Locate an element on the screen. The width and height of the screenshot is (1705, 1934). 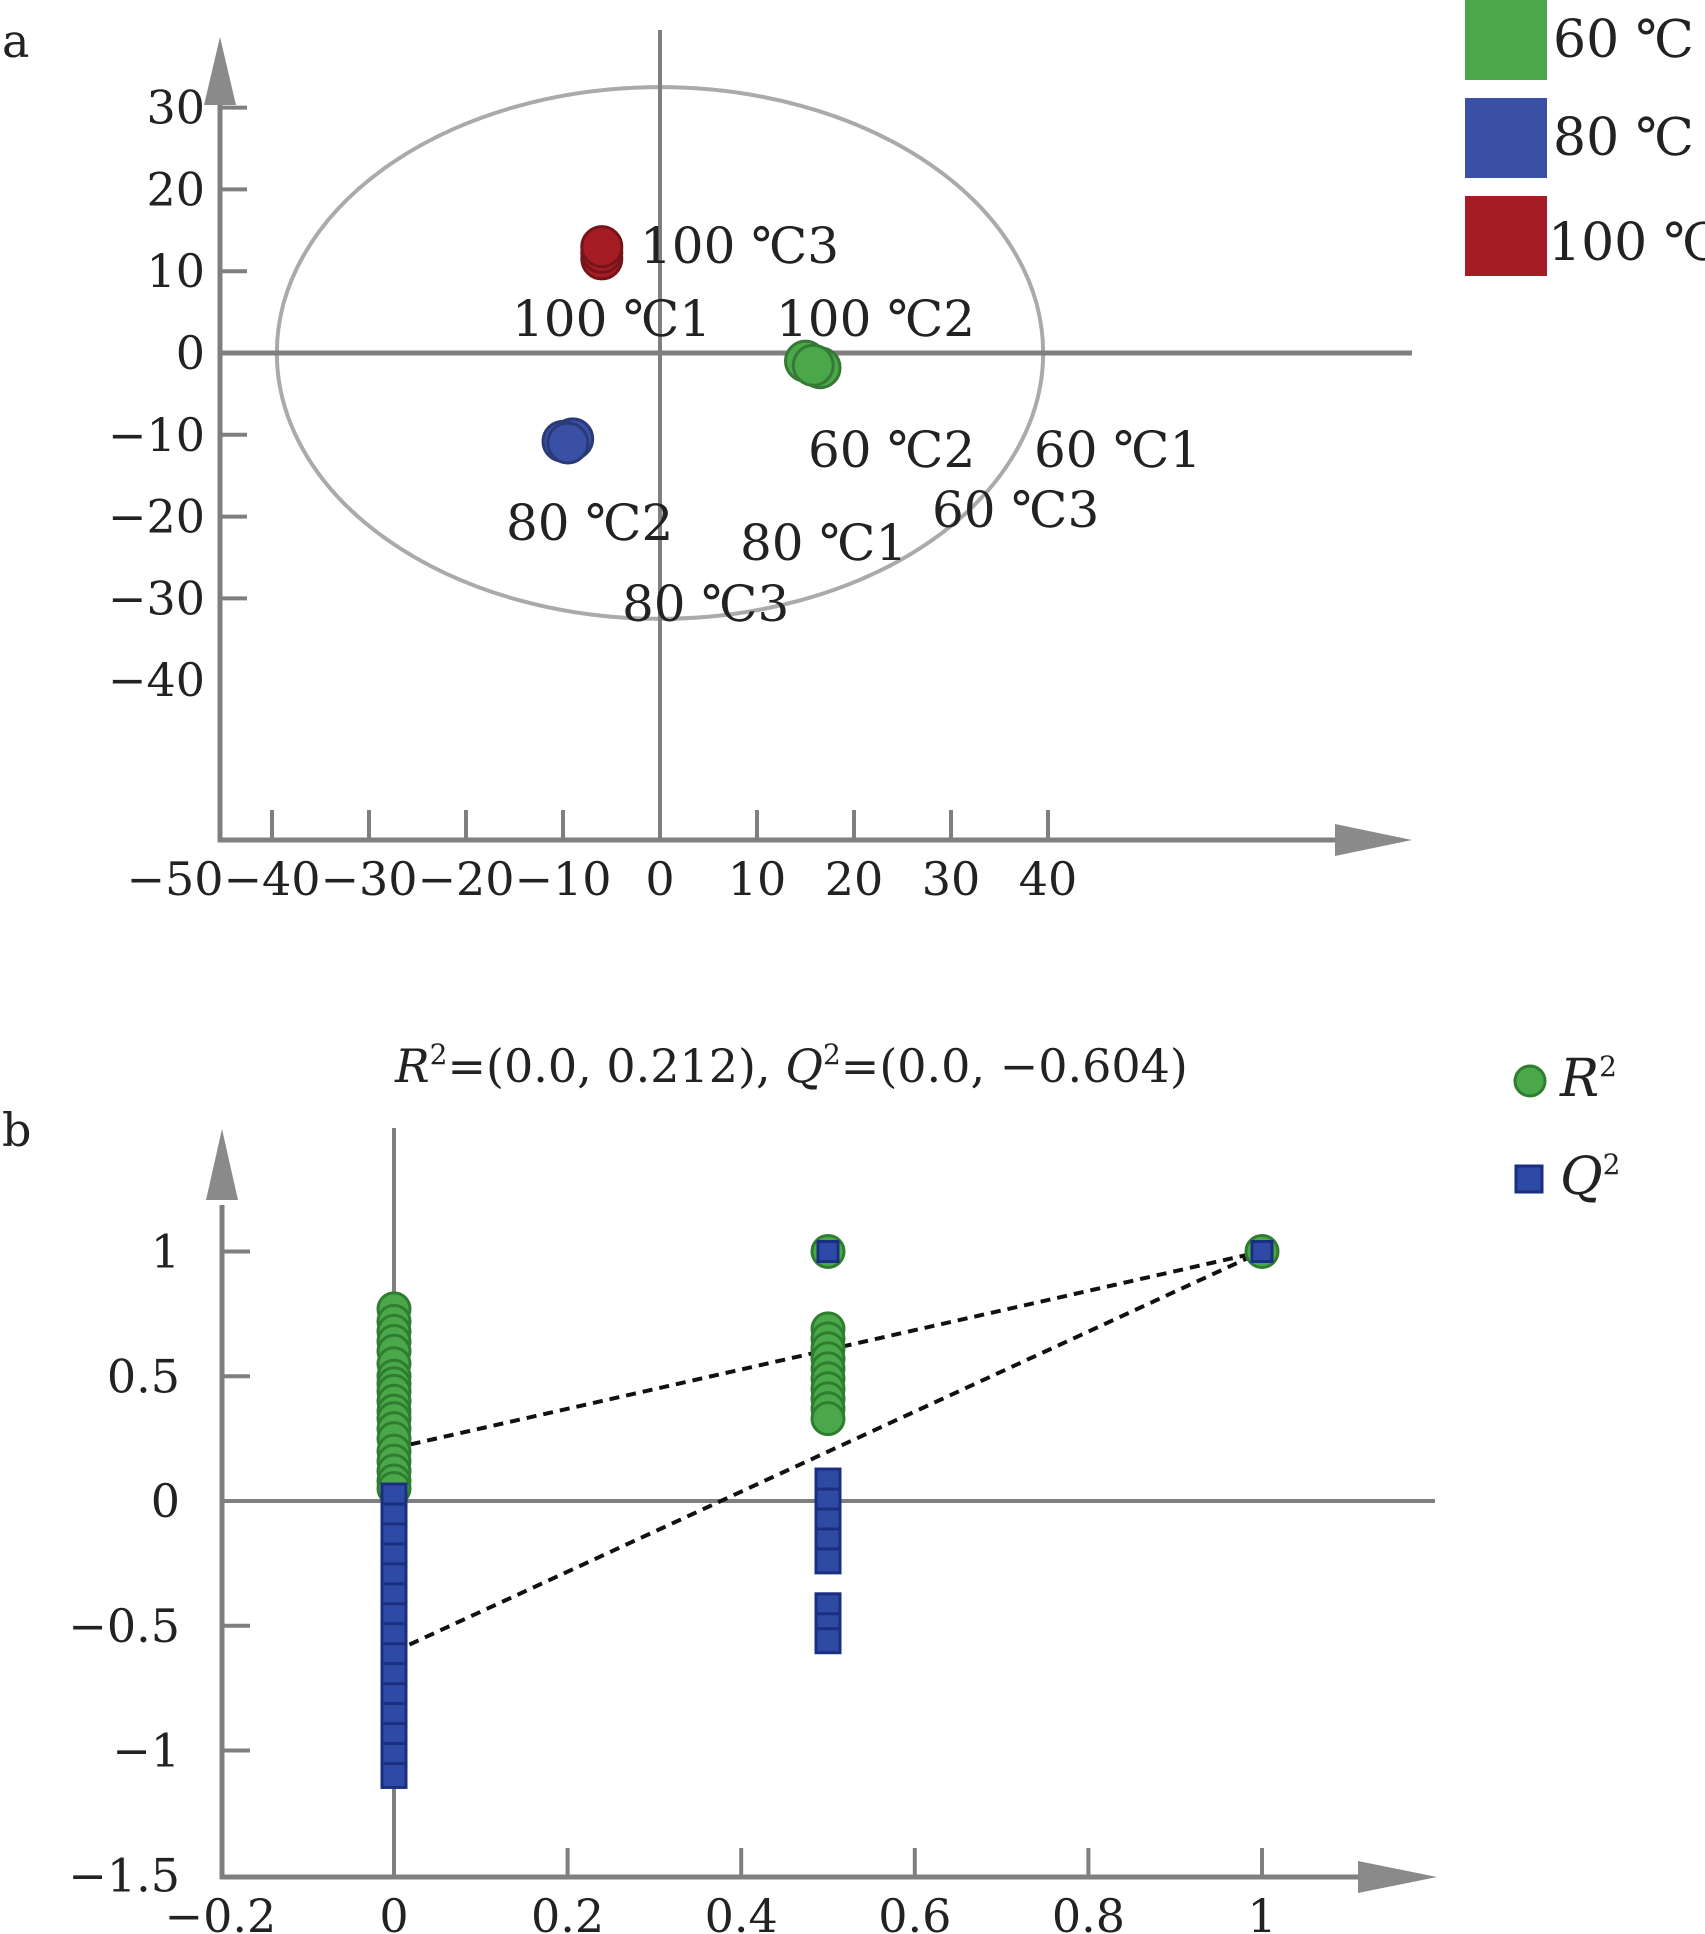
x-tick-label: −10 is located at coordinates (562, 879).